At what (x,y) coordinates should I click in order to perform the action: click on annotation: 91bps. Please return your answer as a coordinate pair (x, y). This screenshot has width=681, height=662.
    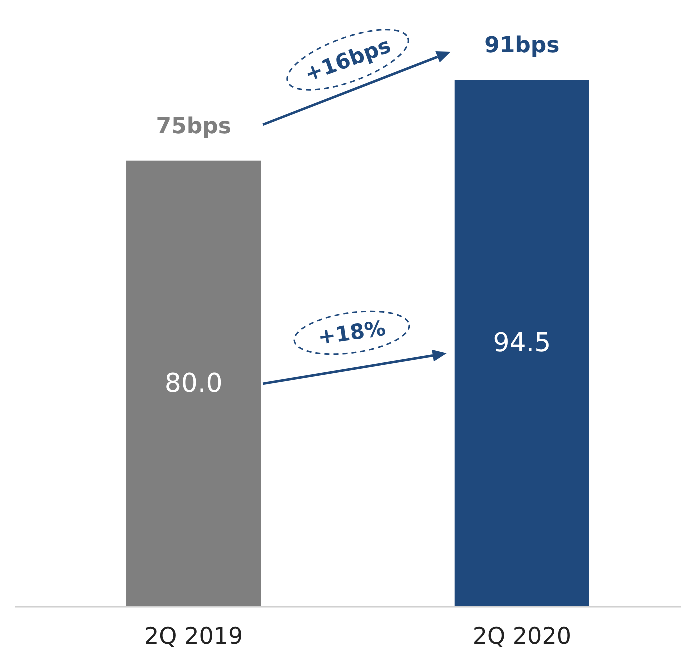
    Looking at the image, I should click on (522, 46).